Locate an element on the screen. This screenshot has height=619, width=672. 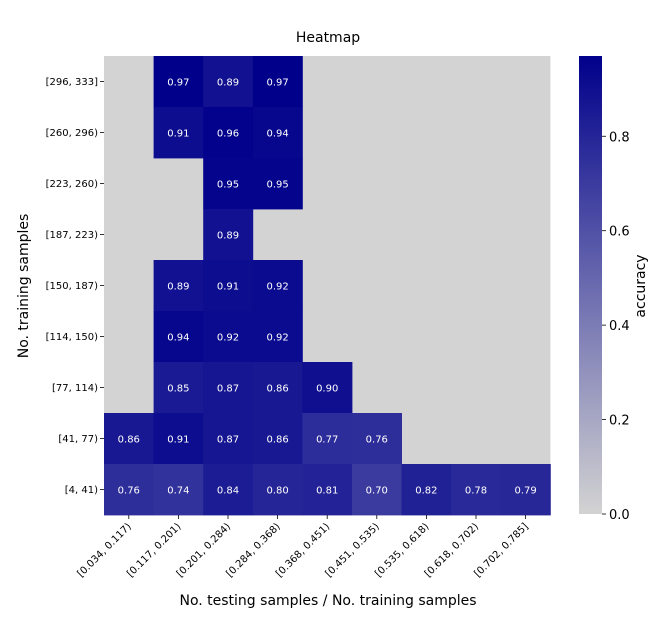
cell-value-label: 0.82 is located at coordinates (426, 491).